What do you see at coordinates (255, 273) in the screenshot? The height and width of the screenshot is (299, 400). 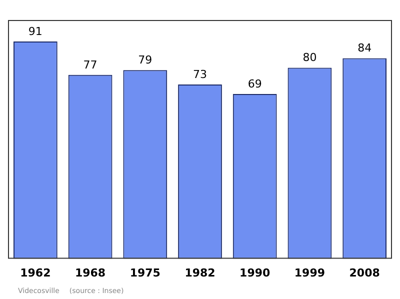 I see `x-tick-label: 1990` at bounding box center [255, 273].